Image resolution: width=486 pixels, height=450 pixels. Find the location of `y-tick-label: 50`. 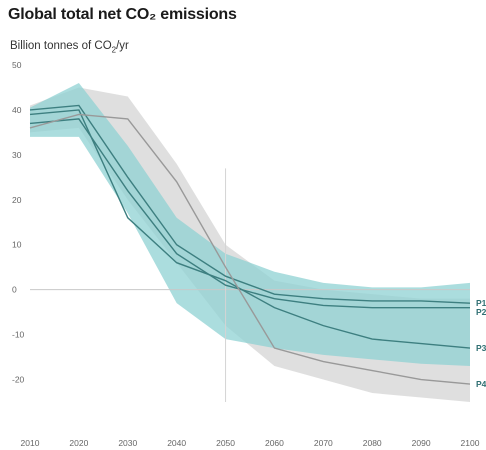

y-tick-label: 50 is located at coordinates (17, 65).